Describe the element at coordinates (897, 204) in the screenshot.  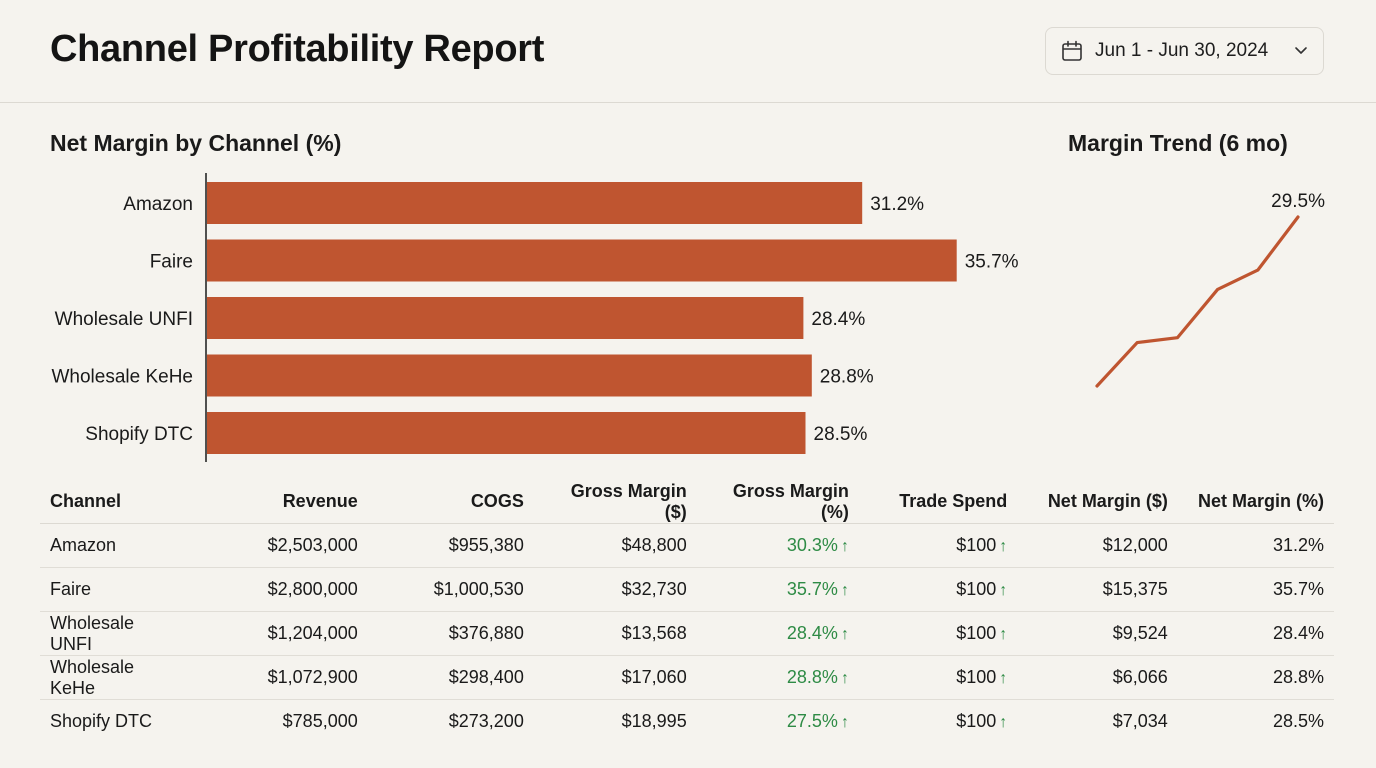
I see `data-label: 31.2%` at that location.